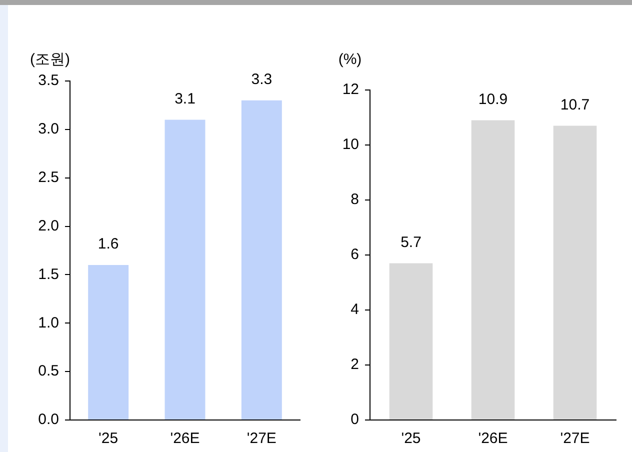 This screenshot has height=452, width=632. What do you see at coordinates (354, 199) in the screenshot?
I see `y-tick-label: 8` at bounding box center [354, 199].